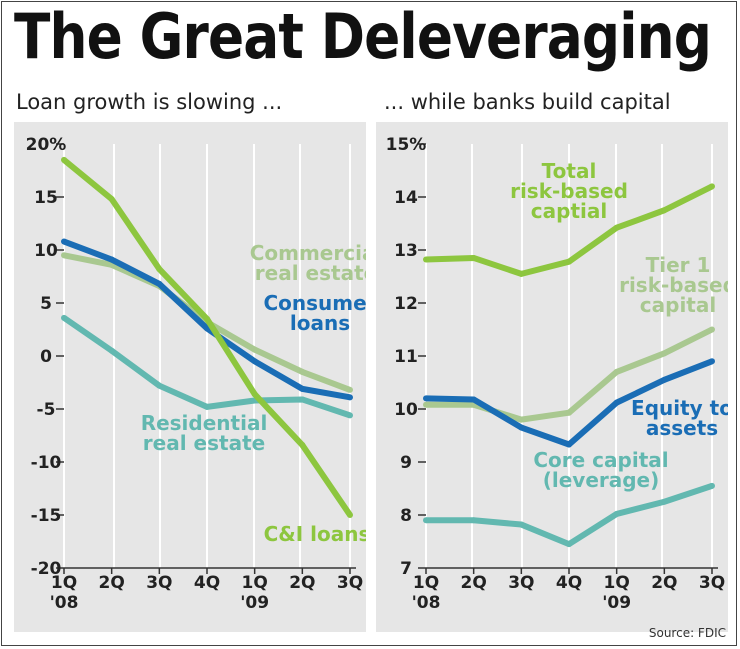 Image resolution: width=740 pixels, height=649 pixels. What do you see at coordinates (527, 102) in the screenshot?
I see `right-subtitle: ... while banks build capital` at bounding box center [527, 102].